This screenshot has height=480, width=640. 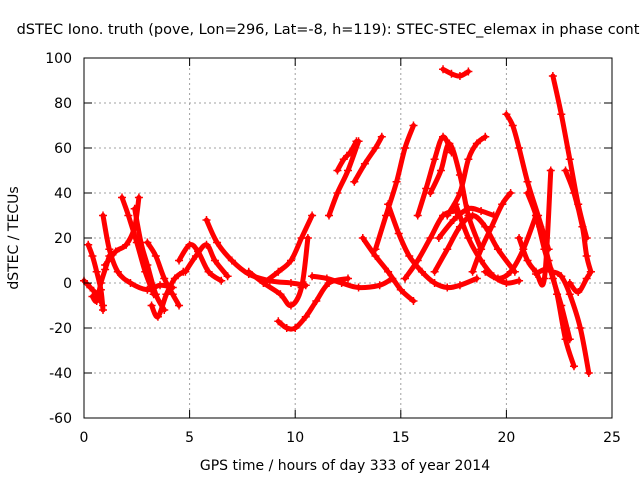 I want to click on y-tick-label: -60, so click(x=60, y=419).